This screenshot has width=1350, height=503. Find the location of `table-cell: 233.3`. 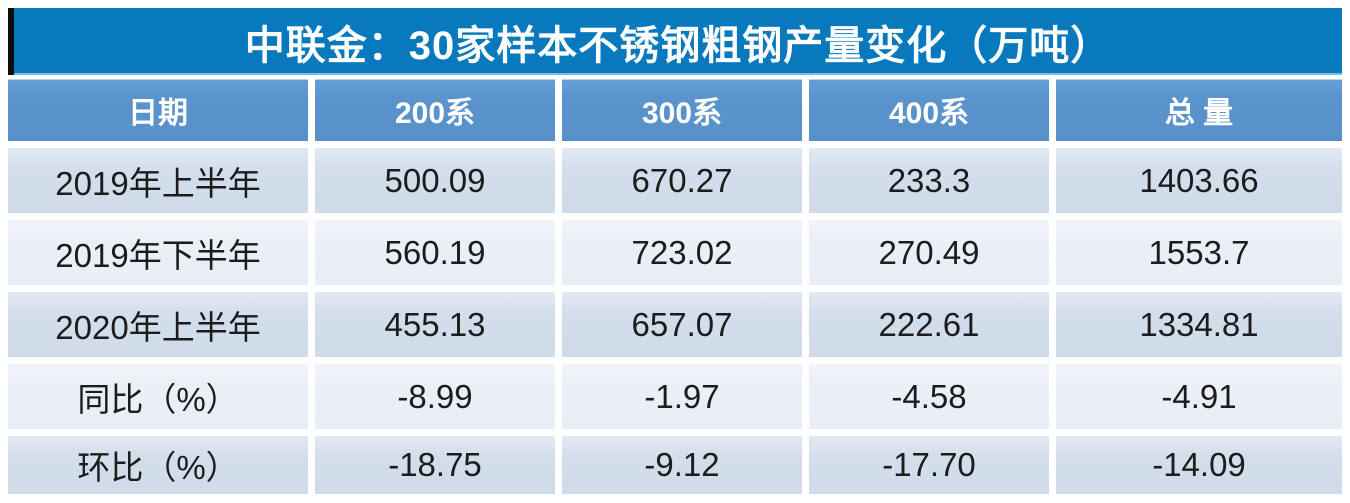

table-cell: 233.3 is located at coordinates (929, 180).